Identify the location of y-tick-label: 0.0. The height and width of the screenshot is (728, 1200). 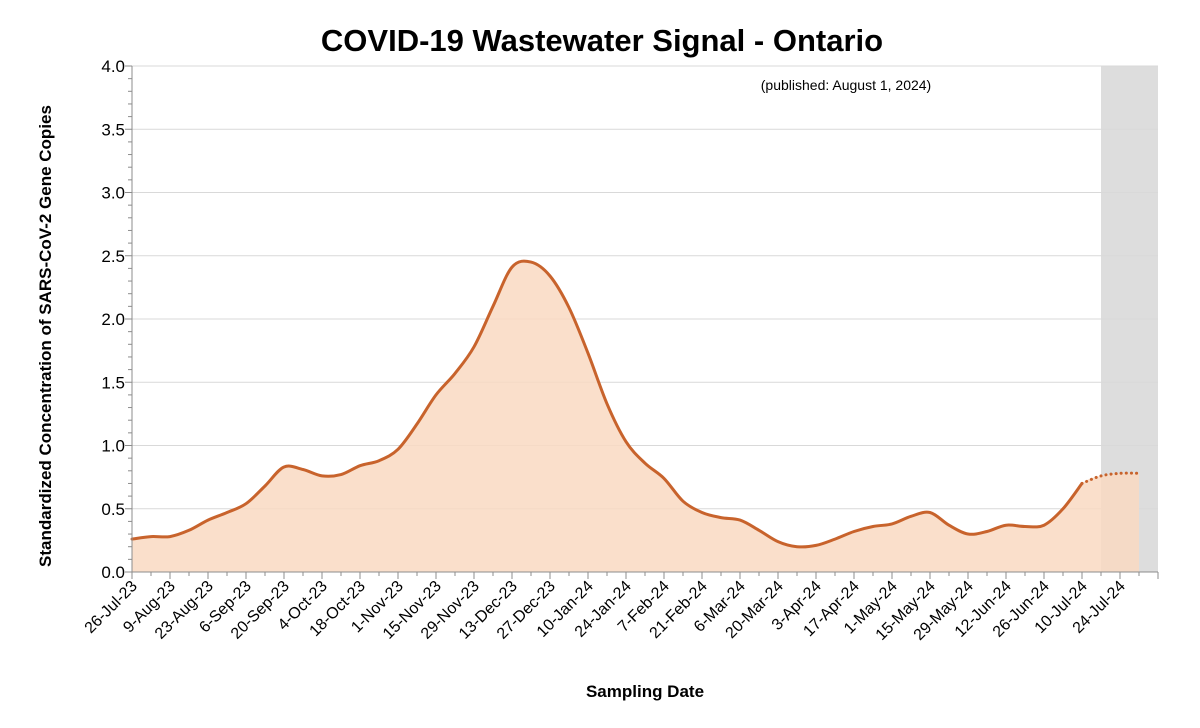
(113, 572).